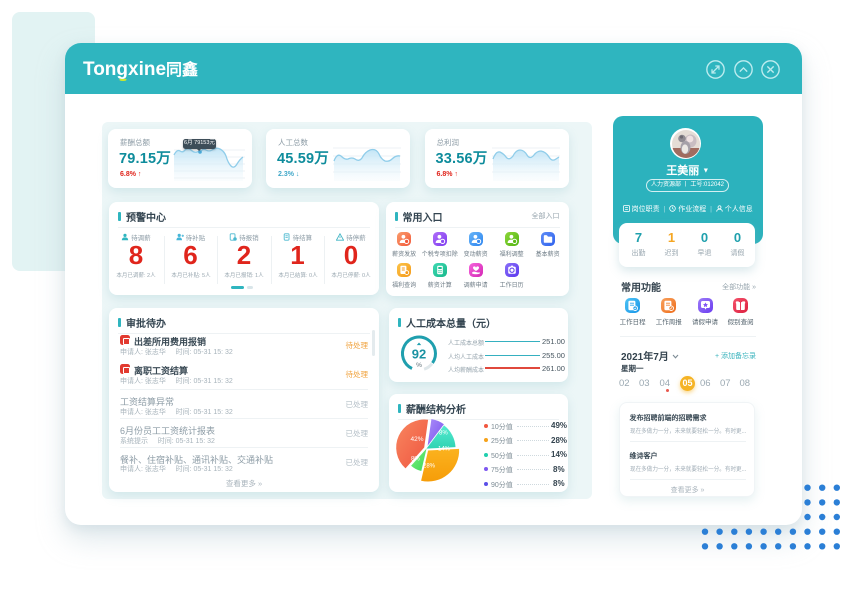 This screenshot has height=594, width=850. Describe the element at coordinates (417, 439) in the screenshot. I see `svg-text: 42%` at that location.